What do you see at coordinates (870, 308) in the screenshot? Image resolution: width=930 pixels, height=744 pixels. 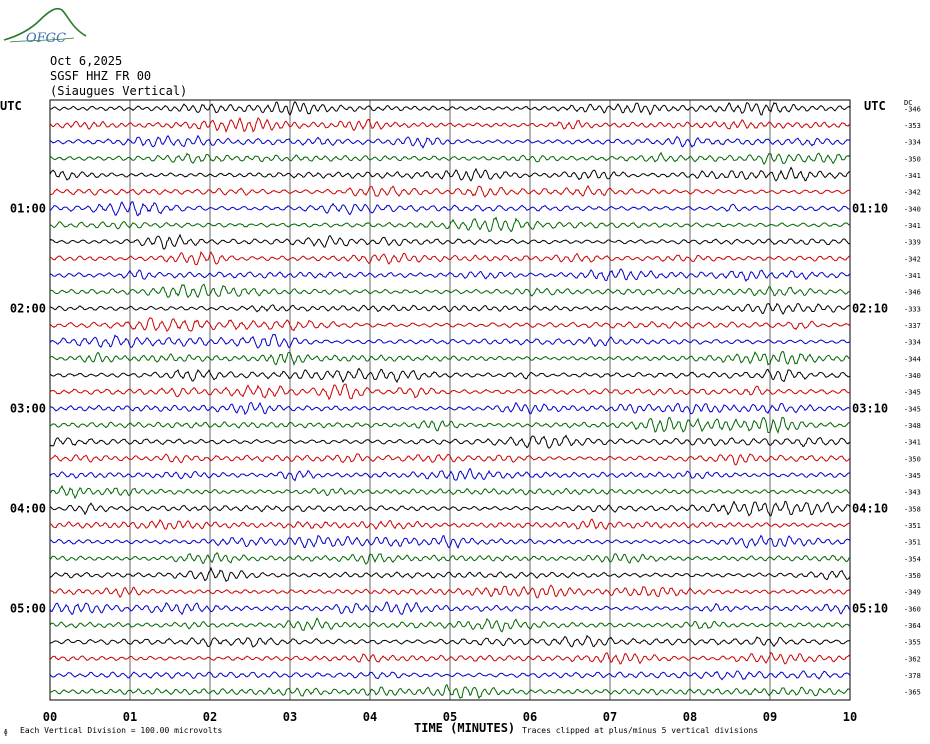 I see `right-time-label: 02:10` at bounding box center [870, 308].